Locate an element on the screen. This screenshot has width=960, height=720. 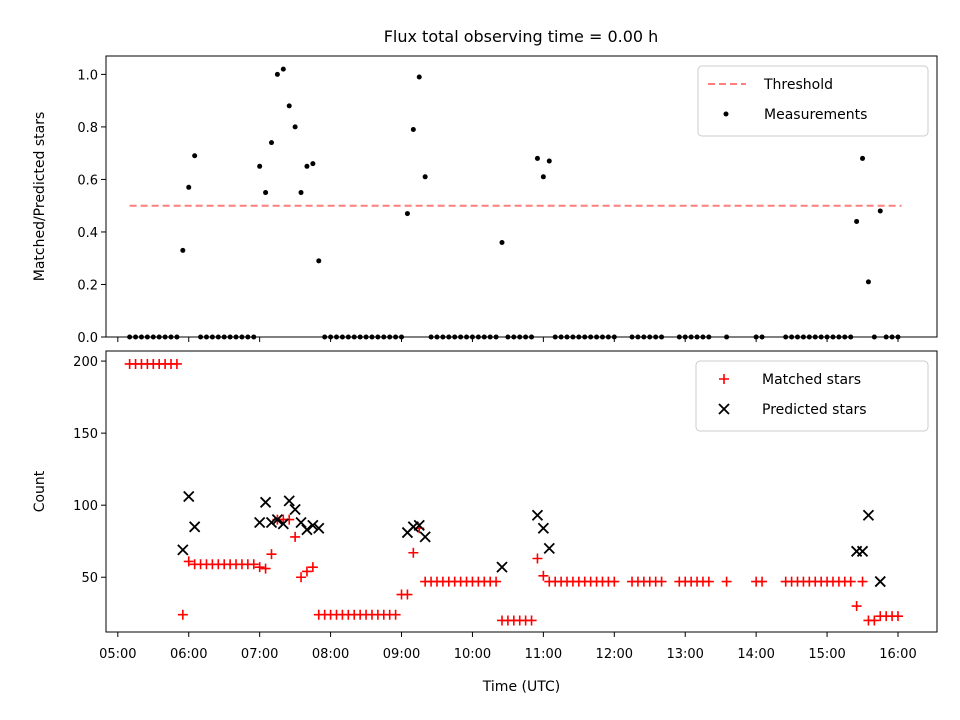
y-axis-label: Count is located at coordinates (40, 491).